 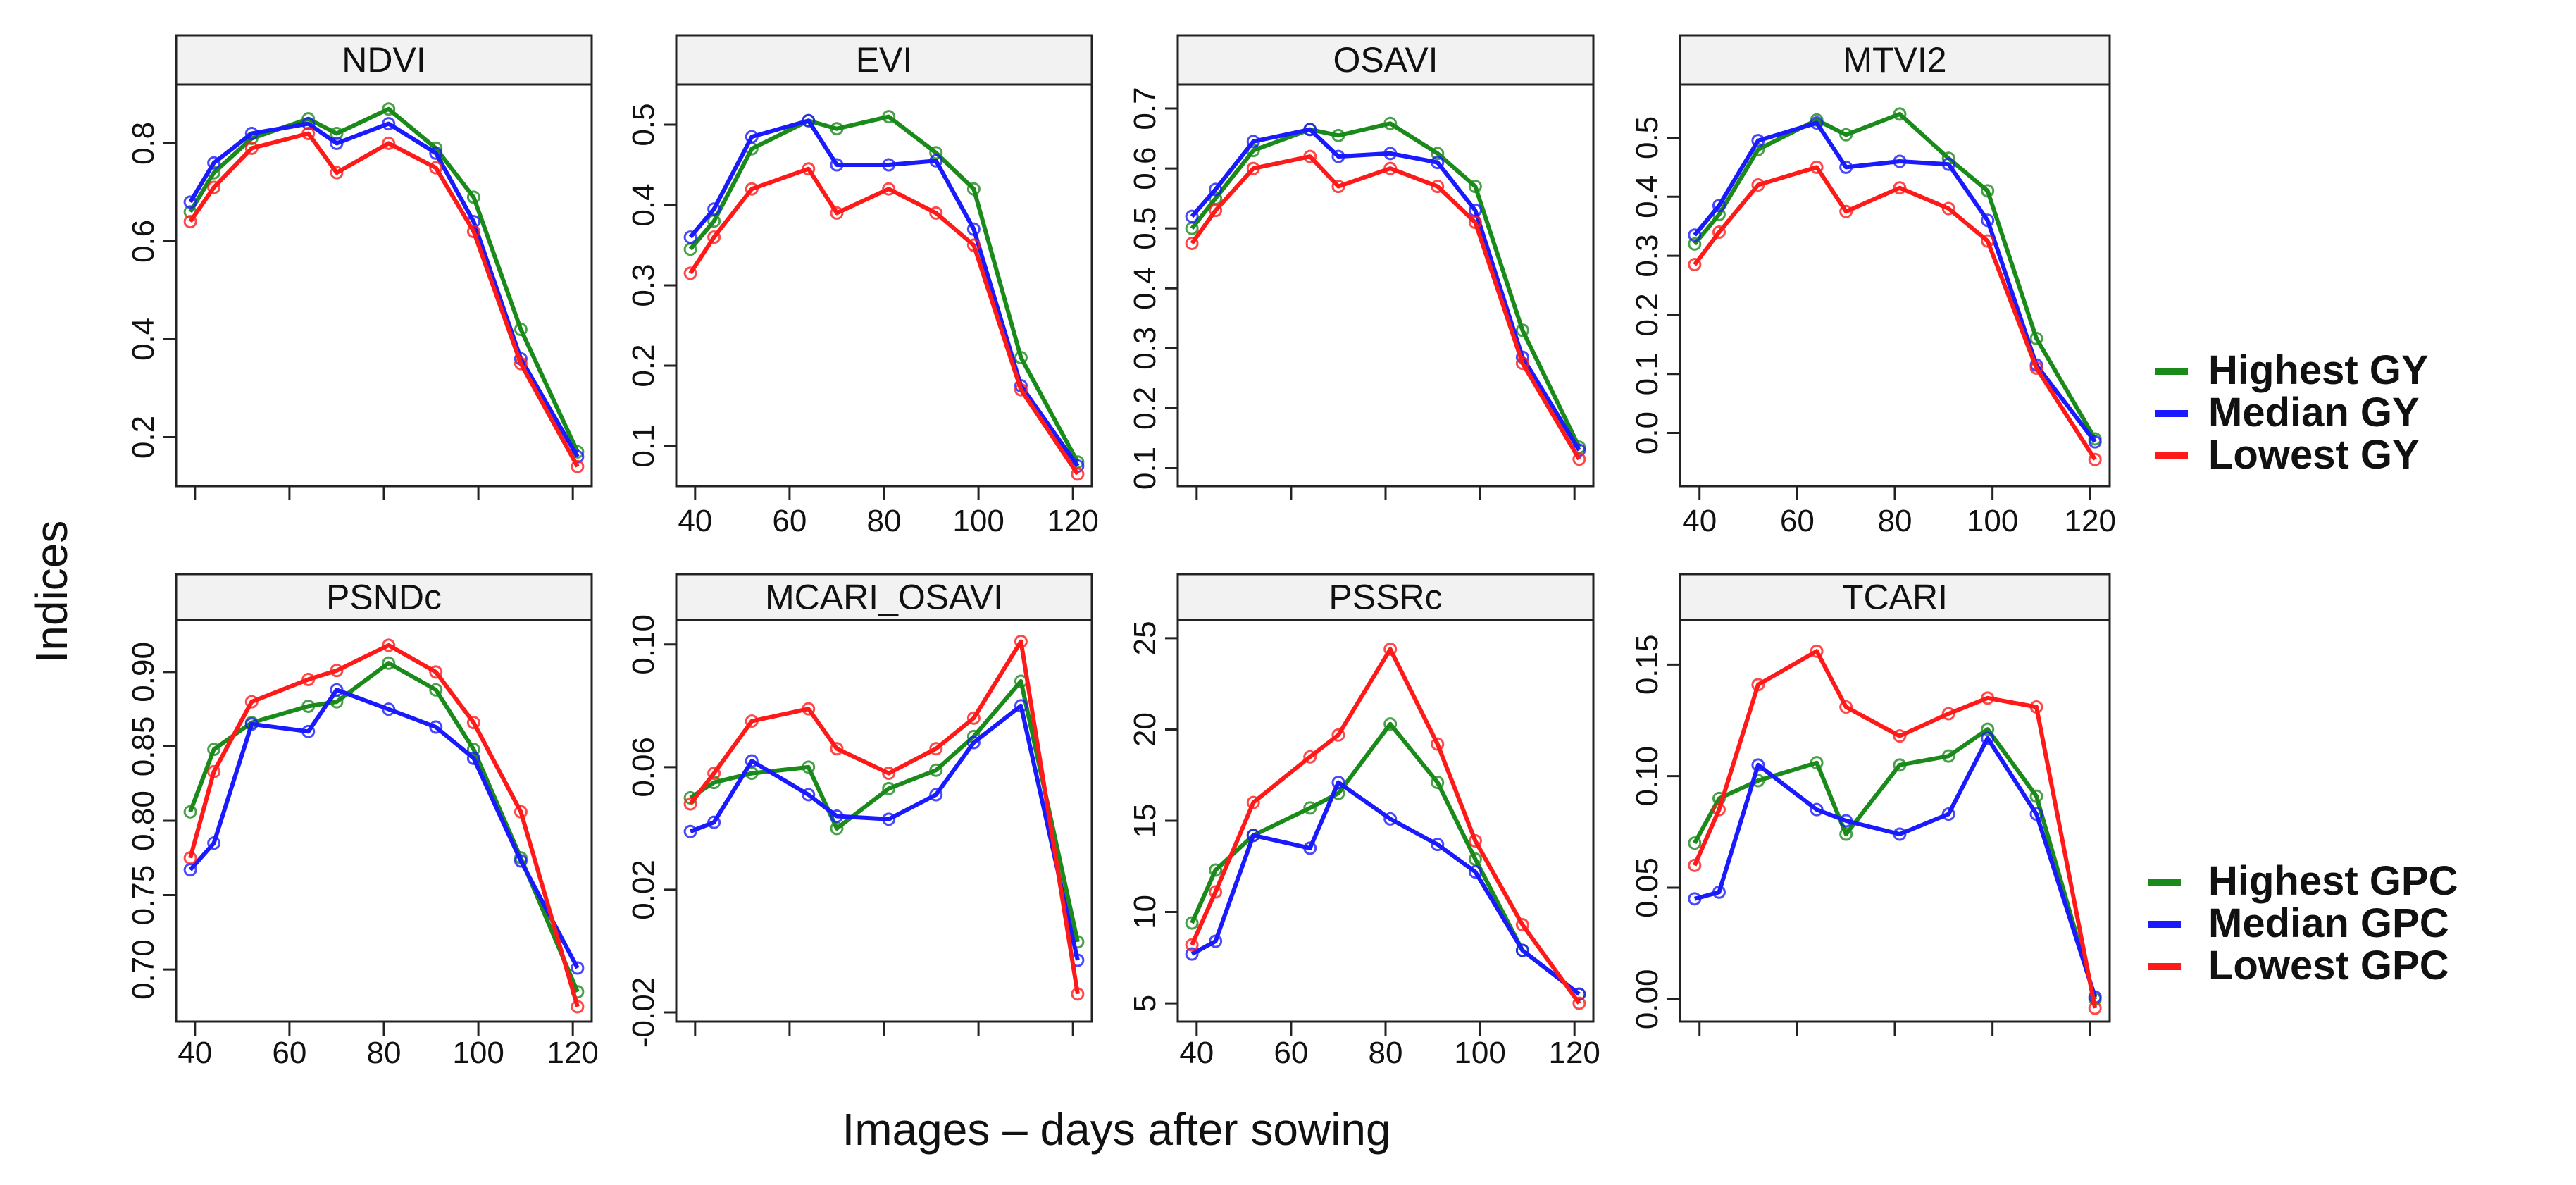 I want to click on y-tick-label: 20, so click(x=1145, y=729).